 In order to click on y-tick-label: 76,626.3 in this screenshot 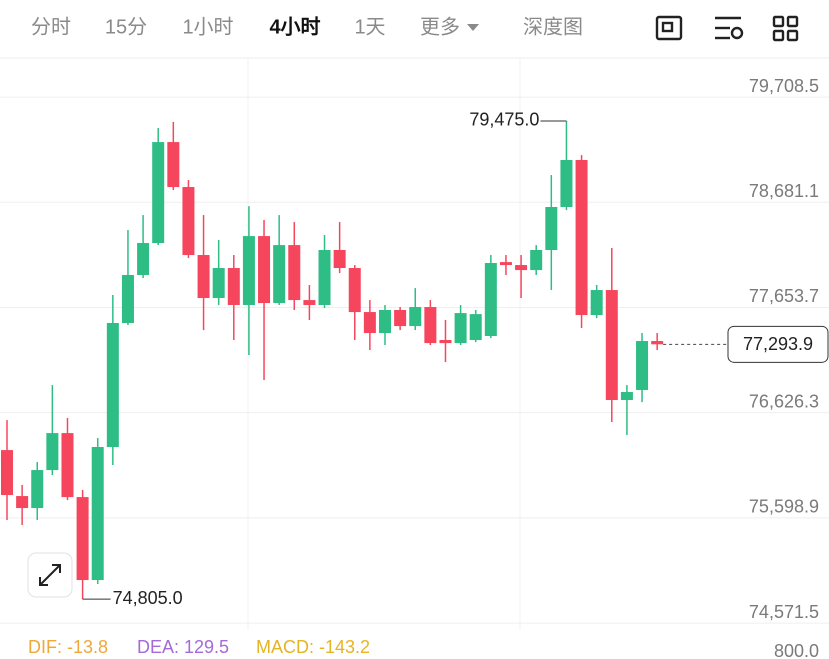, I will do `click(784, 401)`.